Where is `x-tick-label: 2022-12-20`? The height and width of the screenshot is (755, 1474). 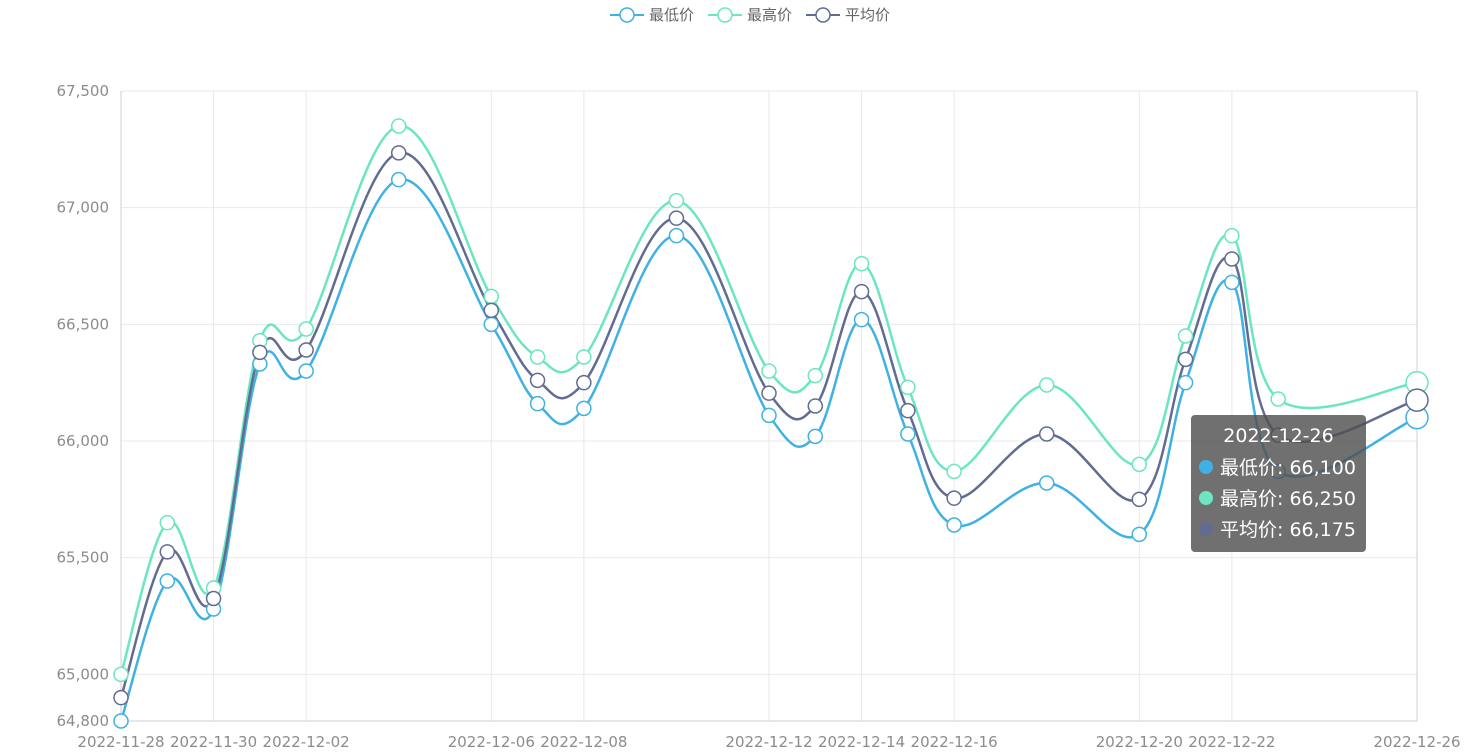
x-tick-label: 2022-12-20 is located at coordinates (1139, 742).